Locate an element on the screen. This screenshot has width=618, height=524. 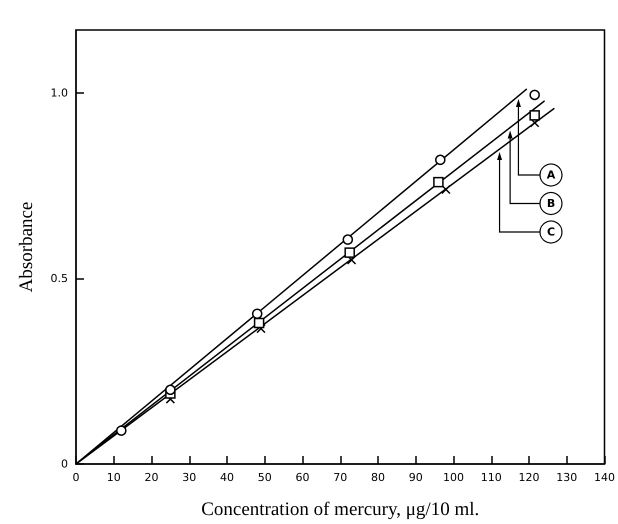
x-tick-label: 10 is located at coordinates (113, 477).